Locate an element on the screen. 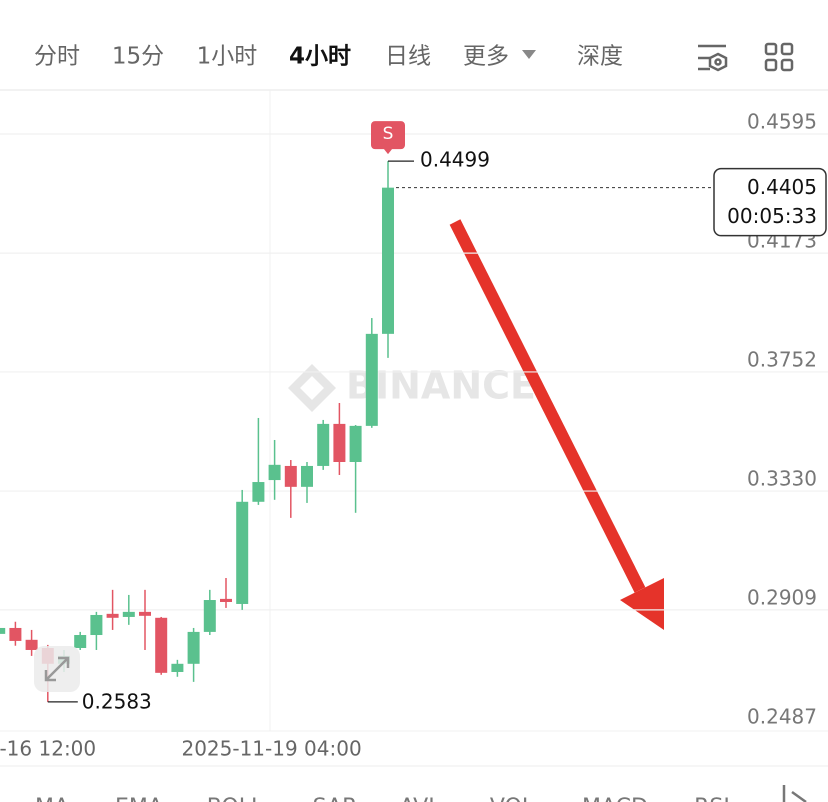 Image resolution: width=828 pixels, height=802 pixels. tab: 15分 is located at coordinates (138, 57).